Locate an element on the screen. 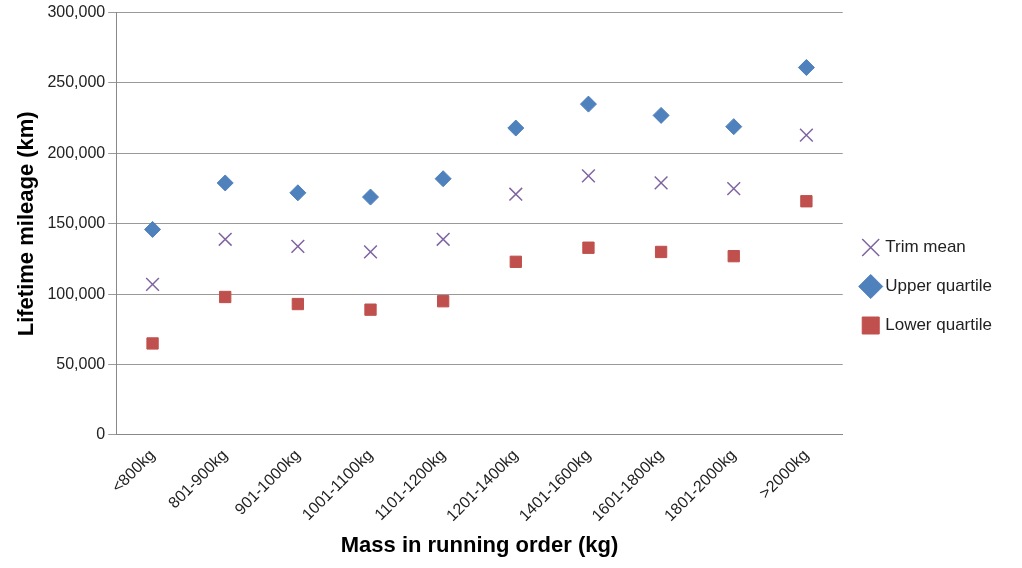 Image resolution: width=1022 pixels, height=568 pixels. y-tick-label: 150,000 is located at coordinates (76, 223).